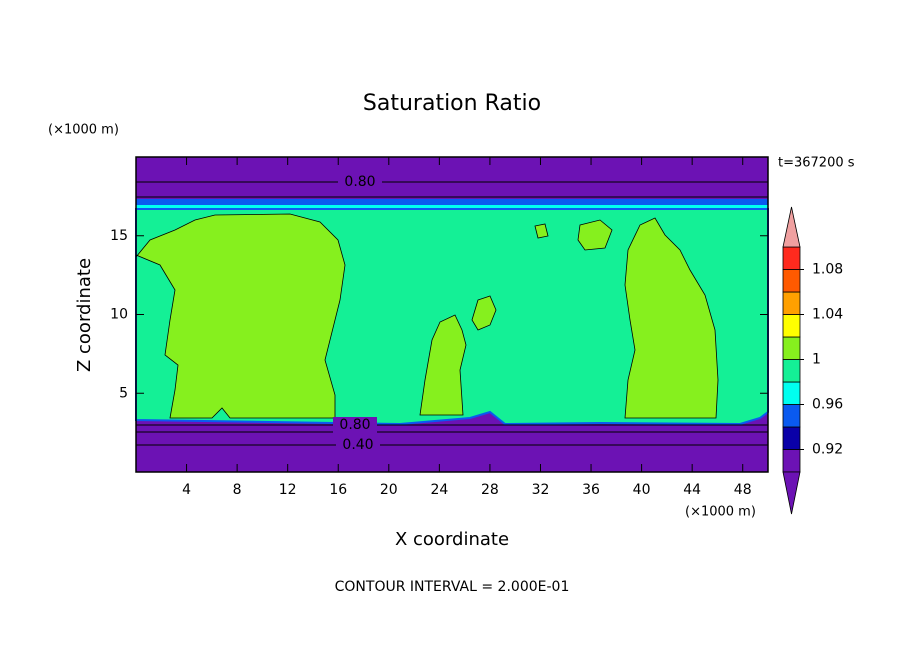 This screenshot has height=658, width=904. I want to click on x-tick-label: 36, so click(591, 490).